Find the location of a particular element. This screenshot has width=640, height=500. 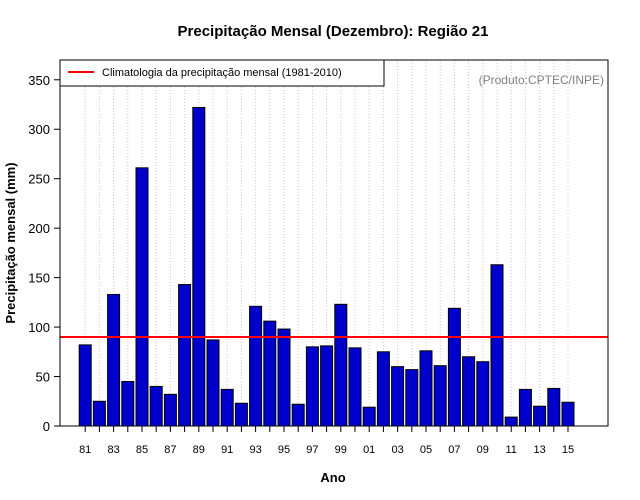

credit-text: (Produto:CPTEC/INPE) is located at coordinates (541, 80).